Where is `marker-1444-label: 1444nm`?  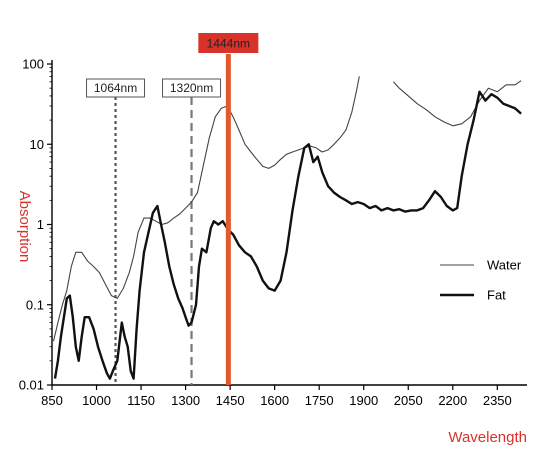 marker-1444-label: 1444nm is located at coordinates (228, 44).